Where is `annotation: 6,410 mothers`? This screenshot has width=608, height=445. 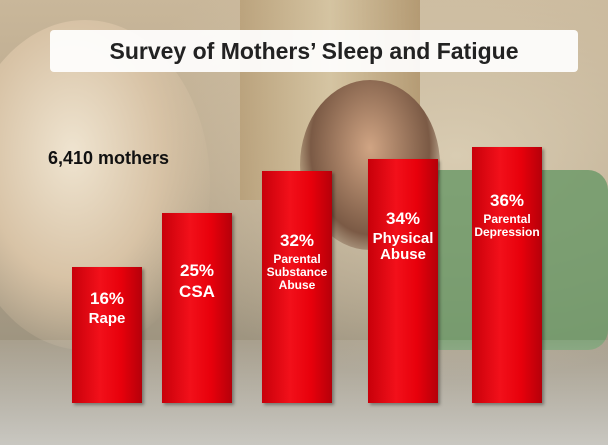
annotation: 6,410 mothers is located at coordinates (109, 158).